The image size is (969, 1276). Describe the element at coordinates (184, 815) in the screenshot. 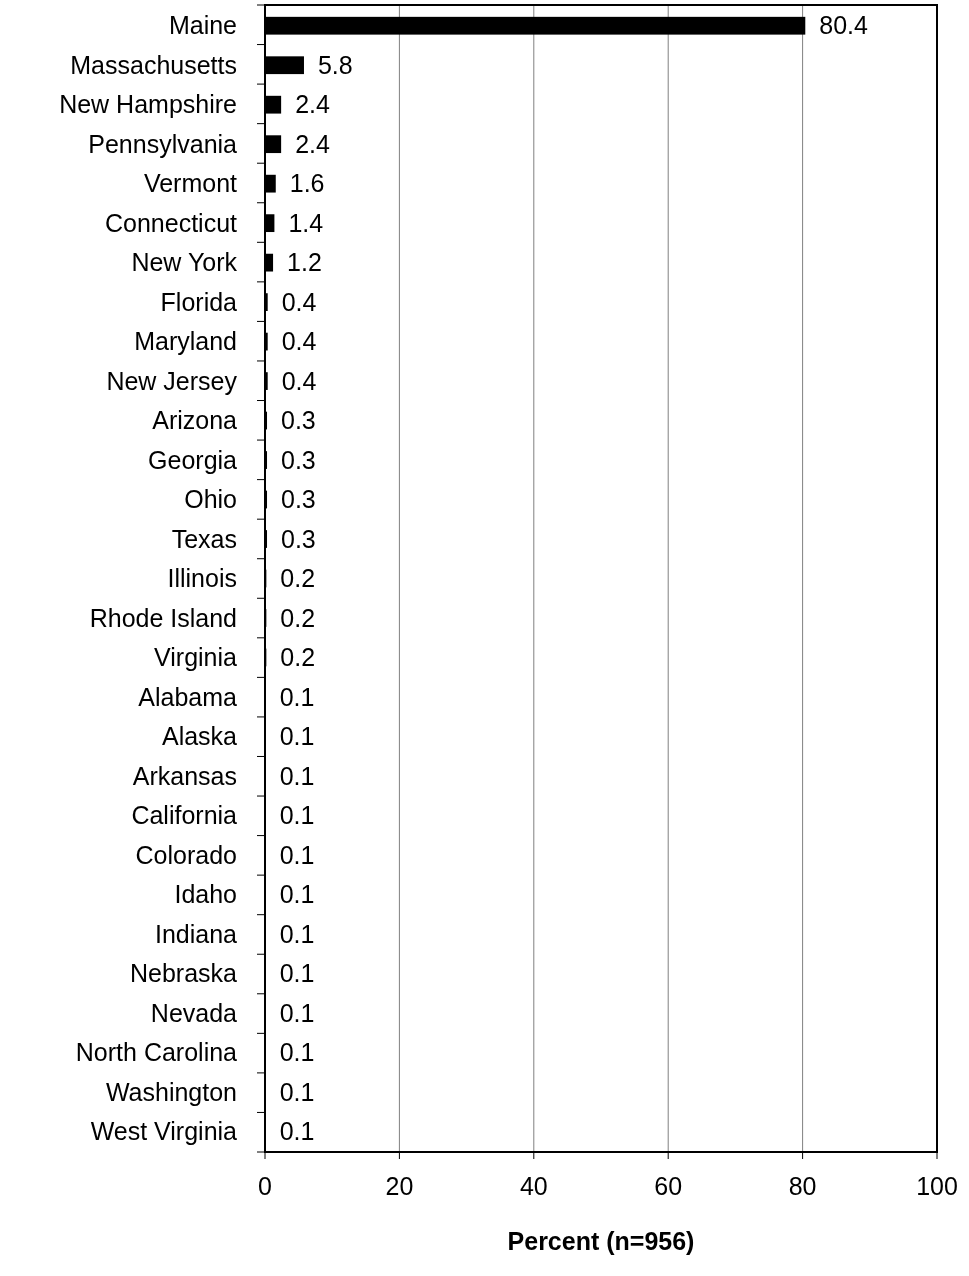

I see `y-tick-label: California` at that location.